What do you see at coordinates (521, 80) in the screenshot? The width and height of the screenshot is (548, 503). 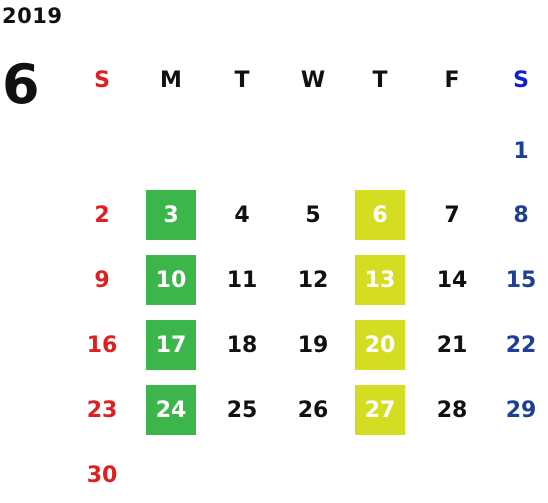 I see `weekday-sat: S` at bounding box center [521, 80].